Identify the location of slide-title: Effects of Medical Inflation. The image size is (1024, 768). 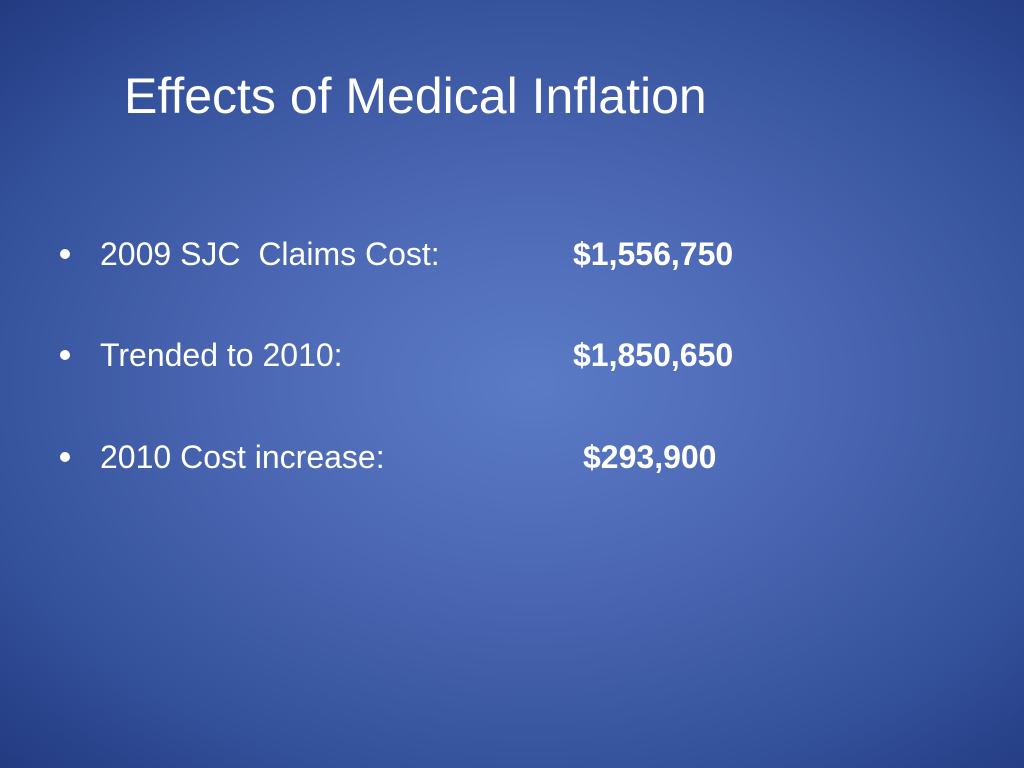
(415, 96).